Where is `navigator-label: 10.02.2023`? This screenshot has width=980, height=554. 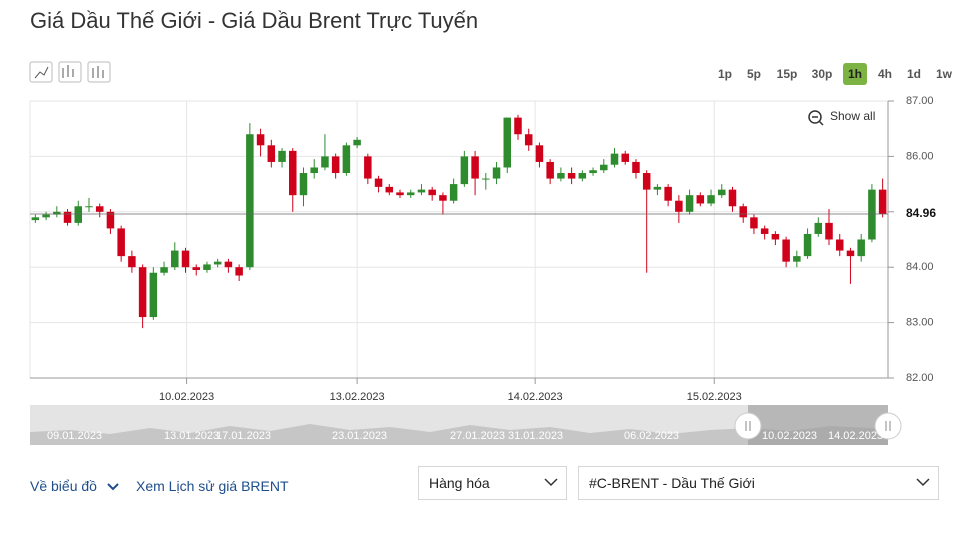
navigator-label: 10.02.2023 is located at coordinates (789, 436).